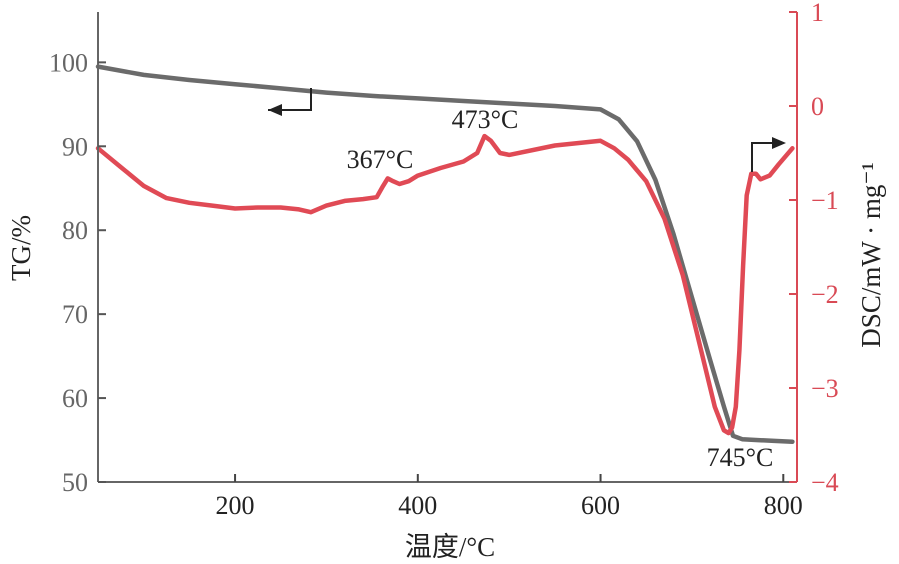 The width and height of the screenshot is (899, 564). I want to click on y-left-tick-label: 50, so click(75, 482).